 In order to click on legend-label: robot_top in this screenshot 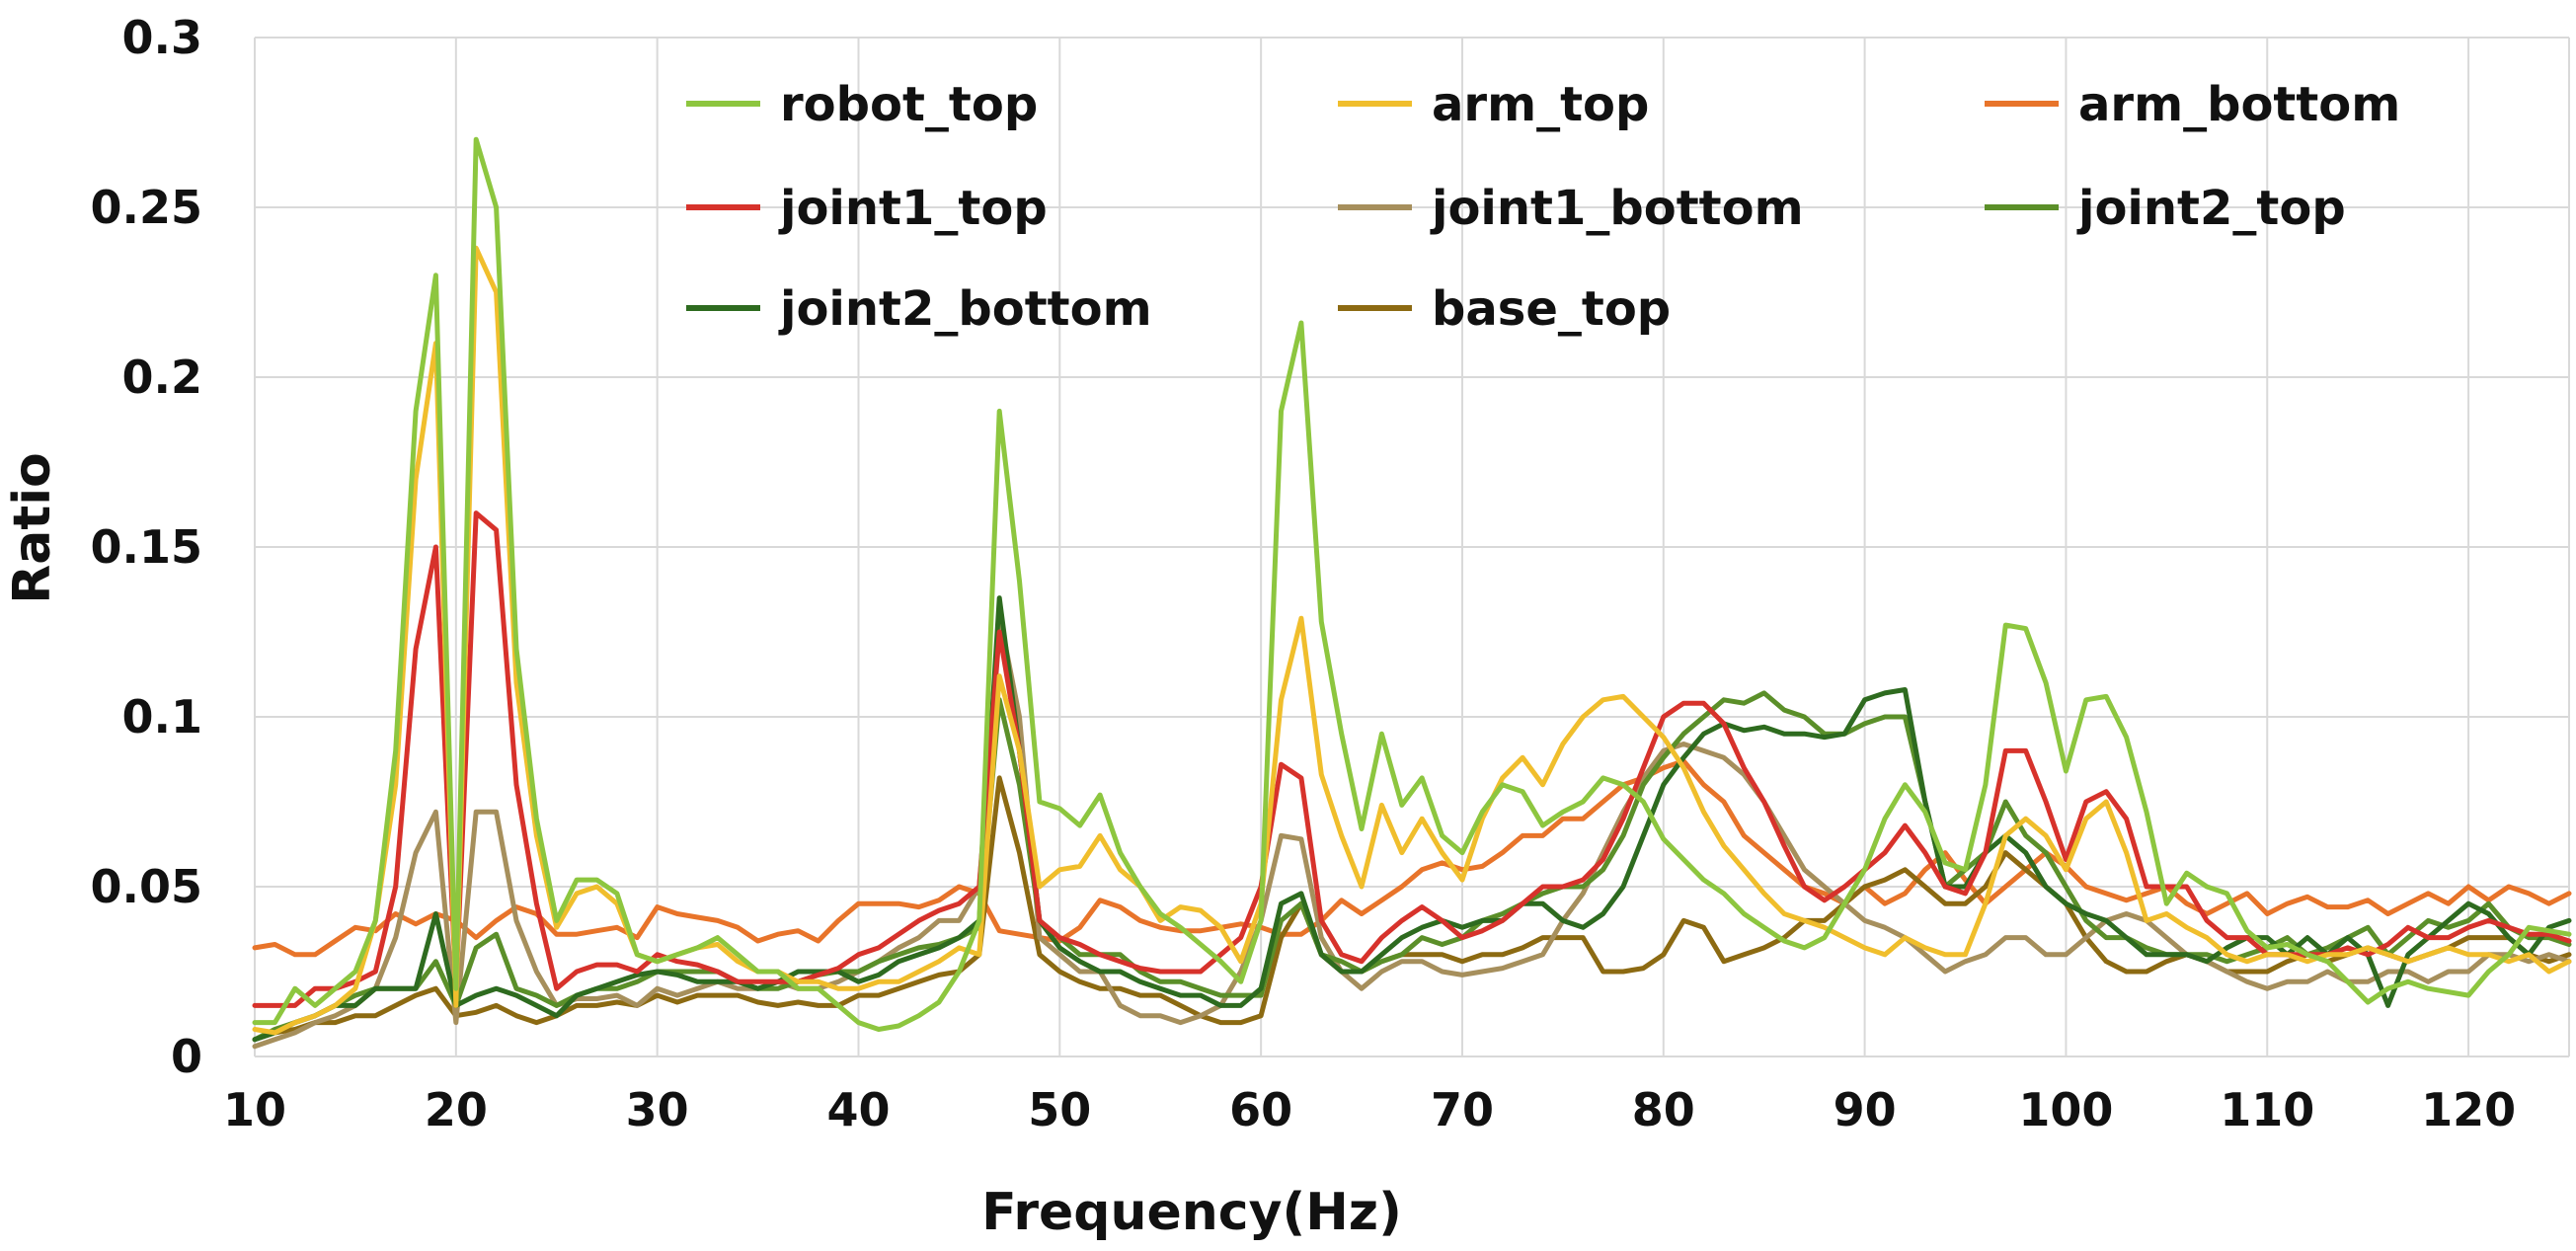, I will do `click(909, 104)`.